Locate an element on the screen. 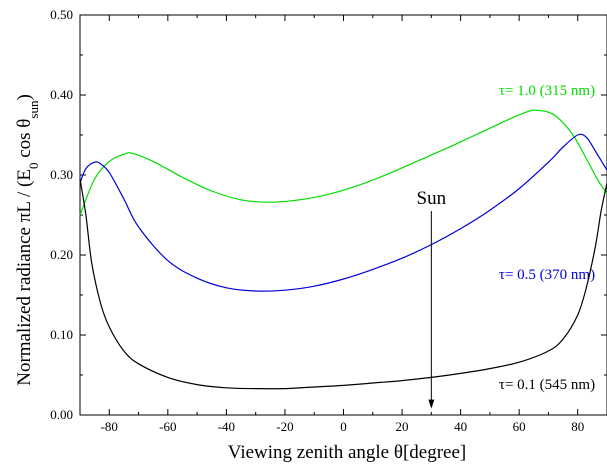 This screenshot has width=607, height=466. sun-arrow-head is located at coordinates (431, 404).